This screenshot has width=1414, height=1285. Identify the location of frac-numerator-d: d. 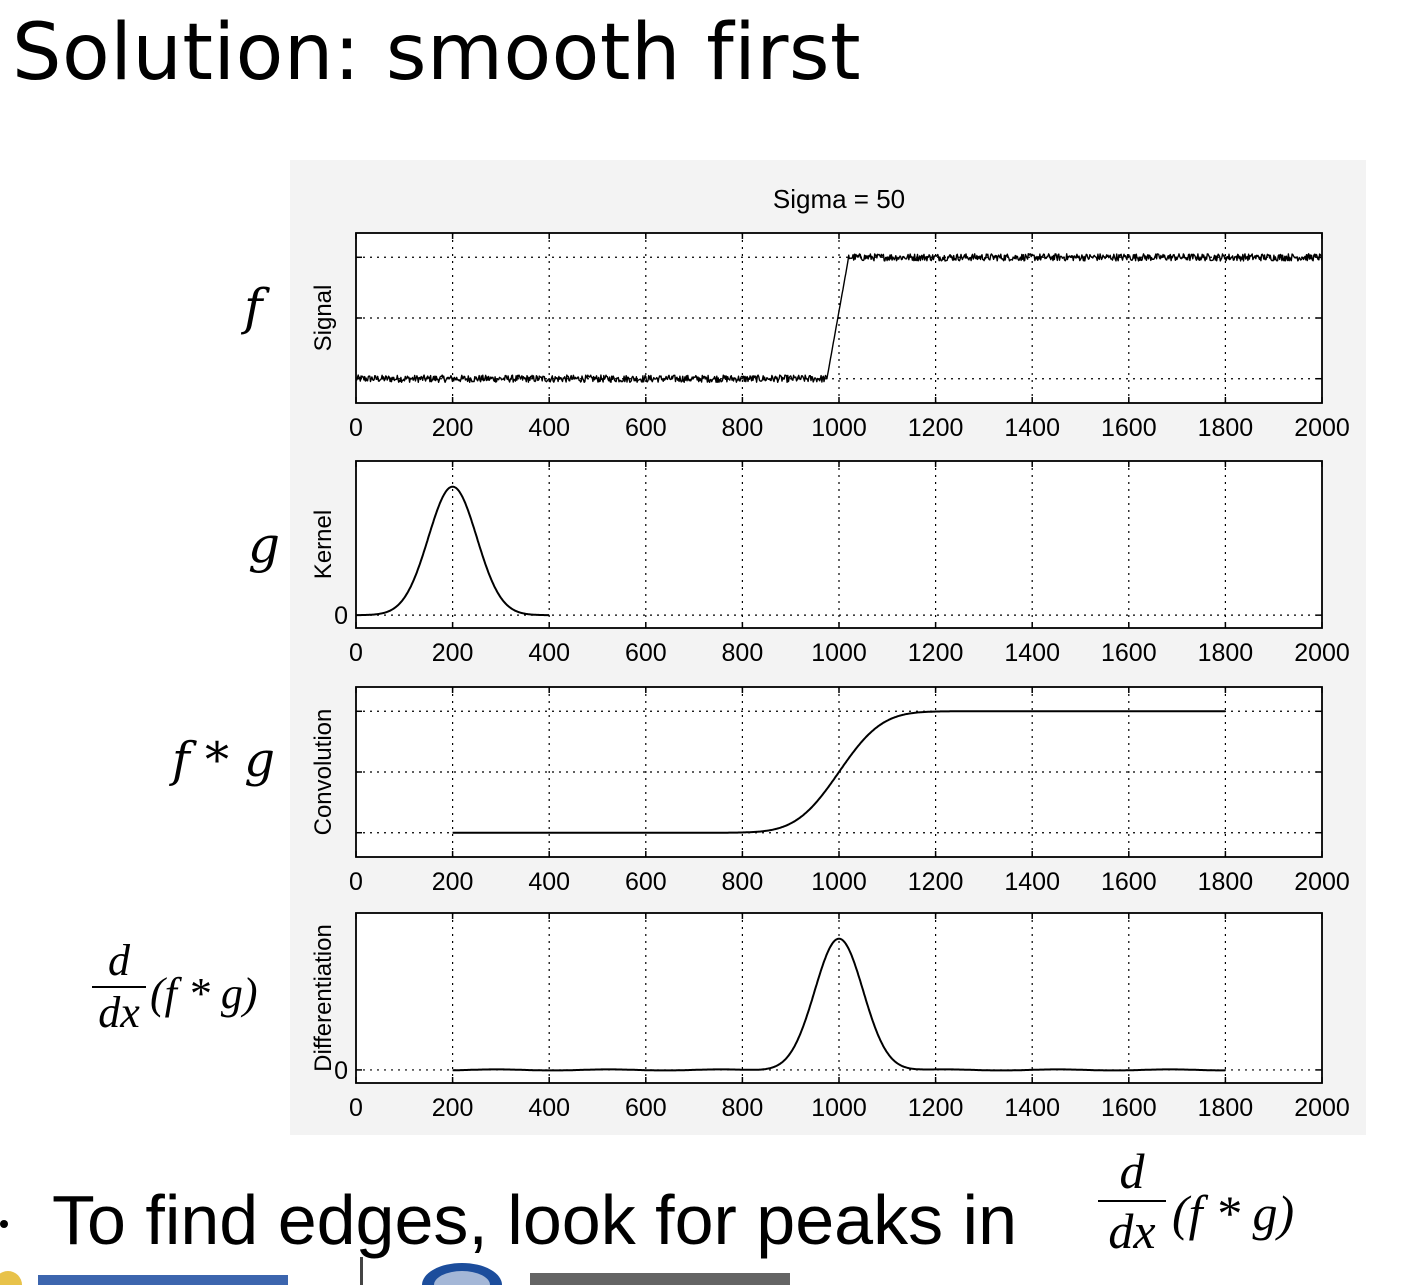
(119, 960).